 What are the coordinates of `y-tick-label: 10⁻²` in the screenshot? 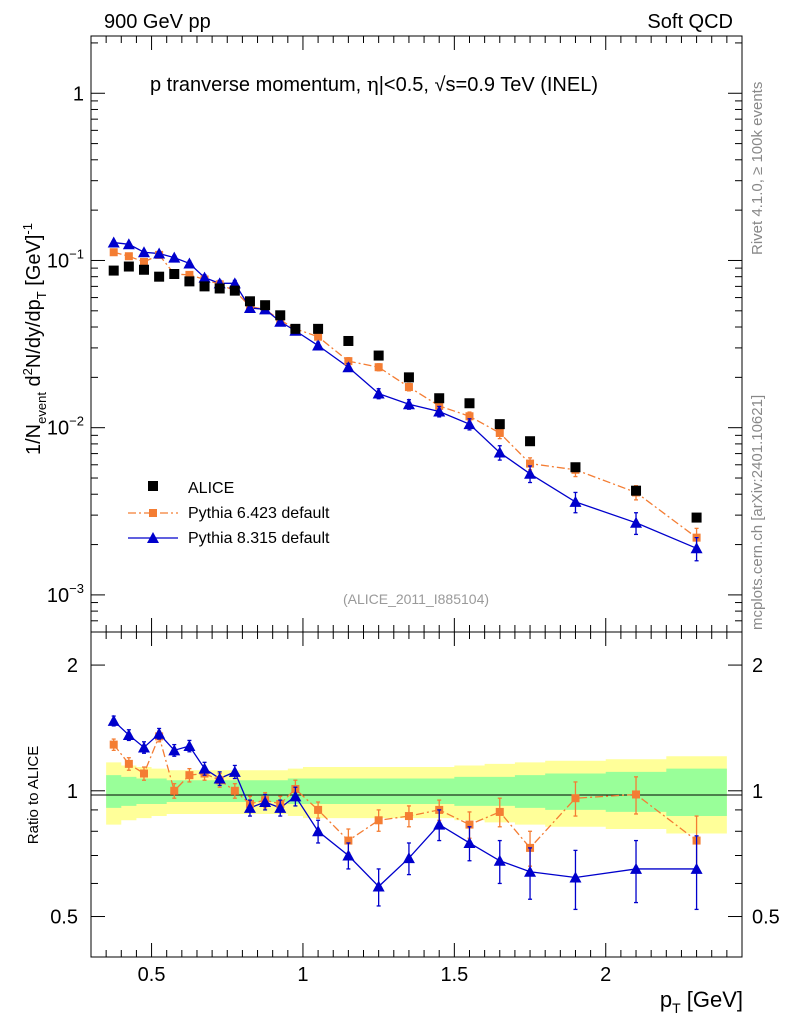 It's located at (65, 427).